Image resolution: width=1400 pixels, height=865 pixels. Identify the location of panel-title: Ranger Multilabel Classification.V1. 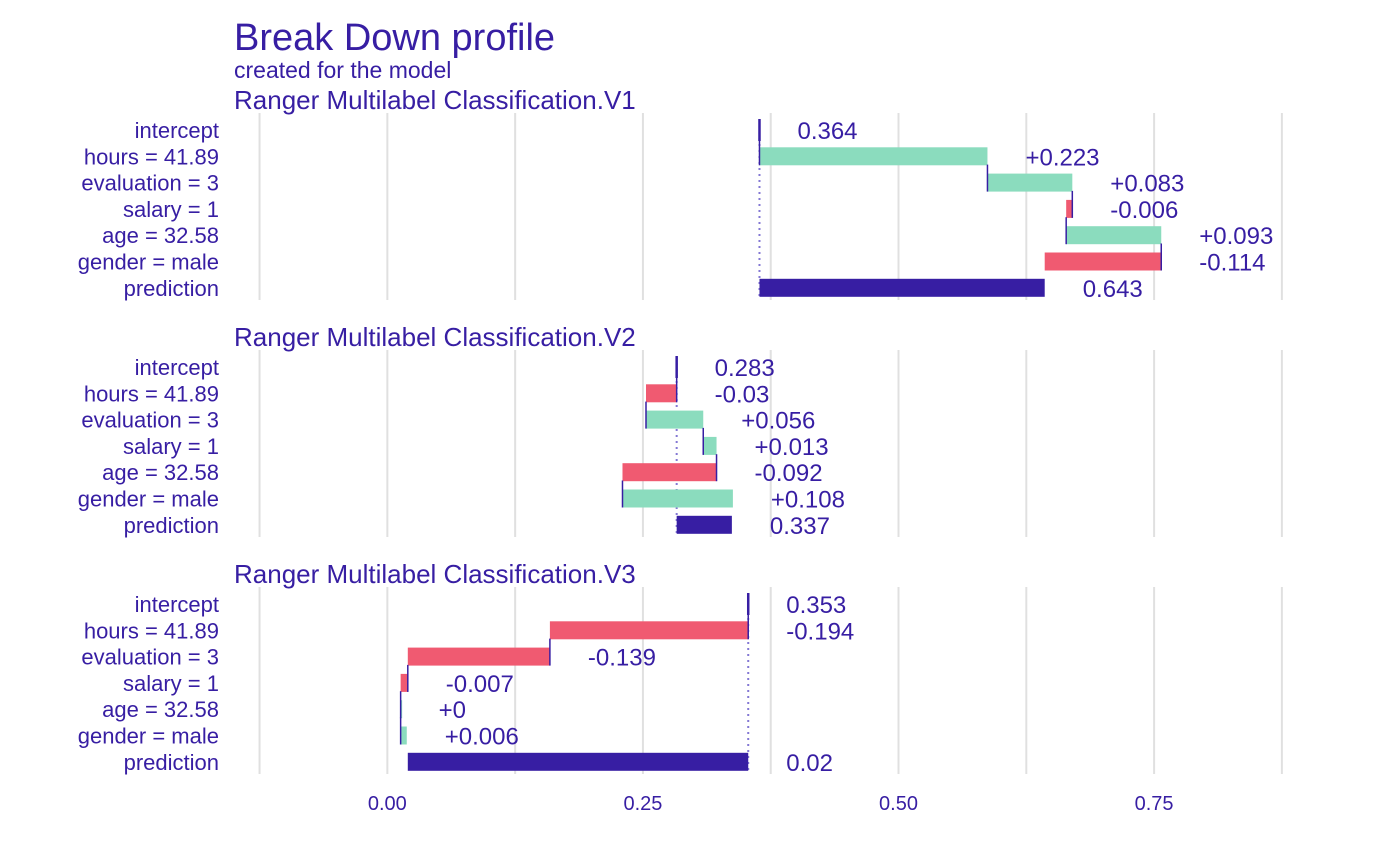
(435, 100).